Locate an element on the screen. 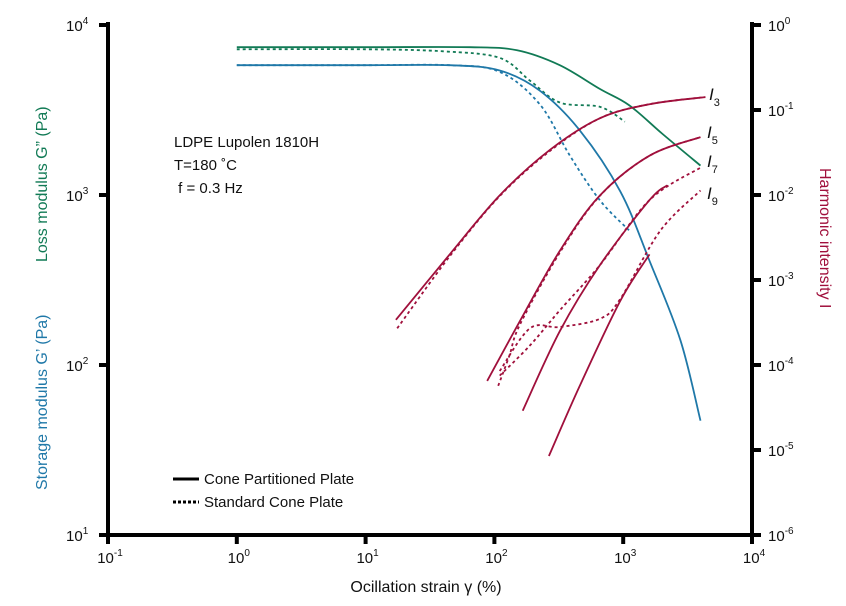  x-tick-label: 10³ is located at coordinates (625, 557).